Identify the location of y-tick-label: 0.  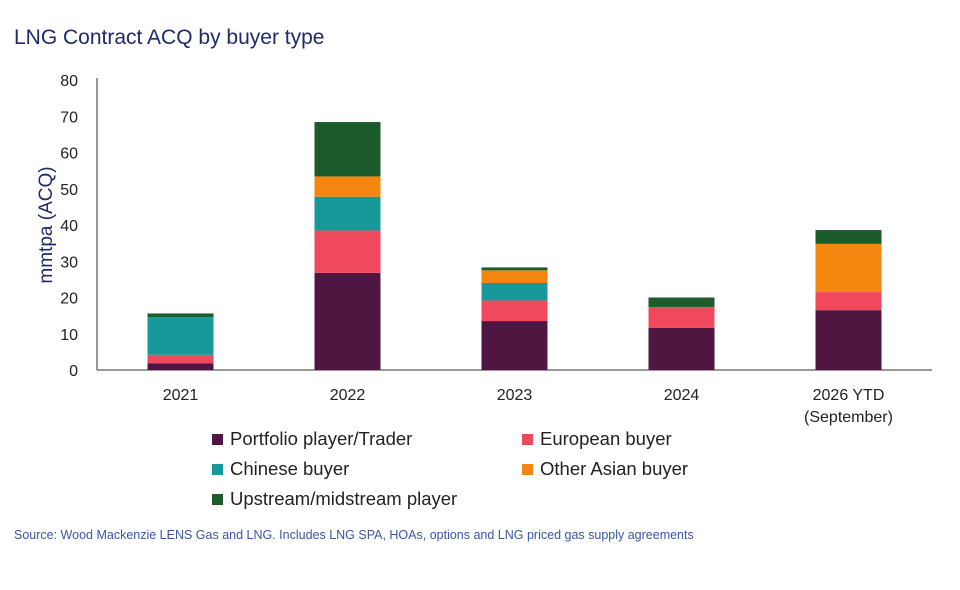
(73, 371).